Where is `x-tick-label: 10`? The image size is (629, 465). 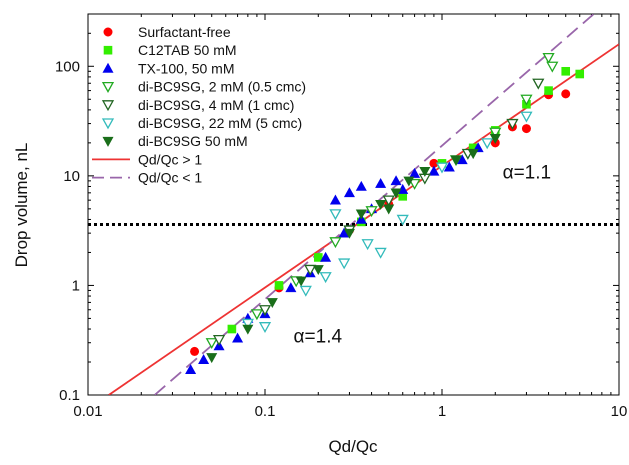 x-tick-label: 10 is located at coordinates (619, 411).